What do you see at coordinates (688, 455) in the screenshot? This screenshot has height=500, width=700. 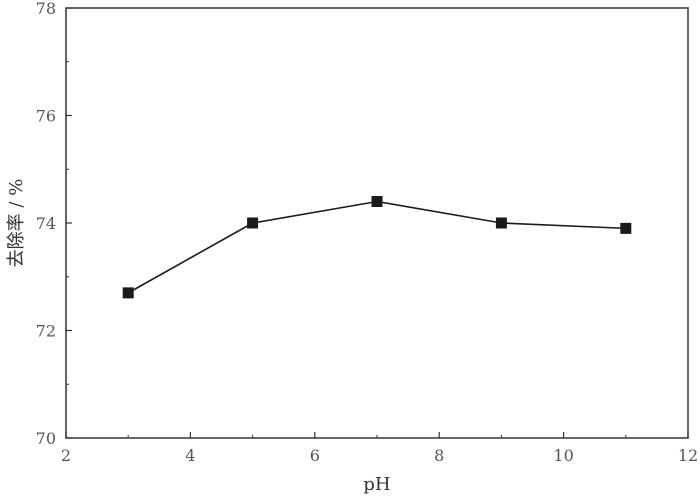 I see `x-tick-label: 12` at bounding box center [688, 455].